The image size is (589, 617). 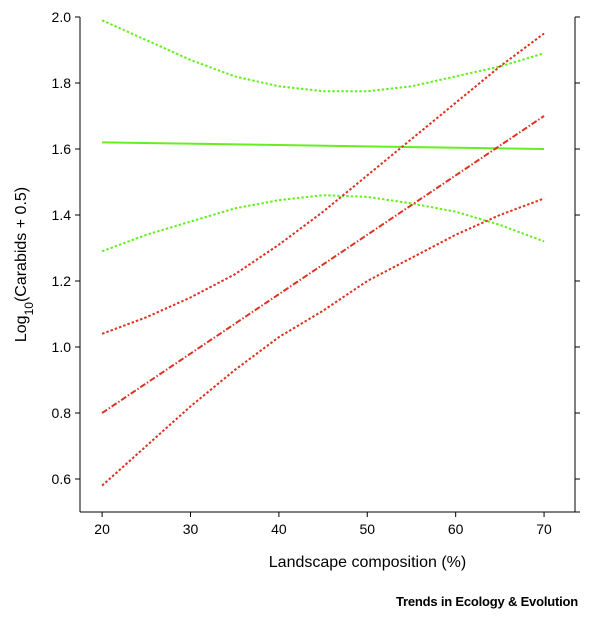 I want to click on x-tick-label: 20, so click(x=102, y=529).